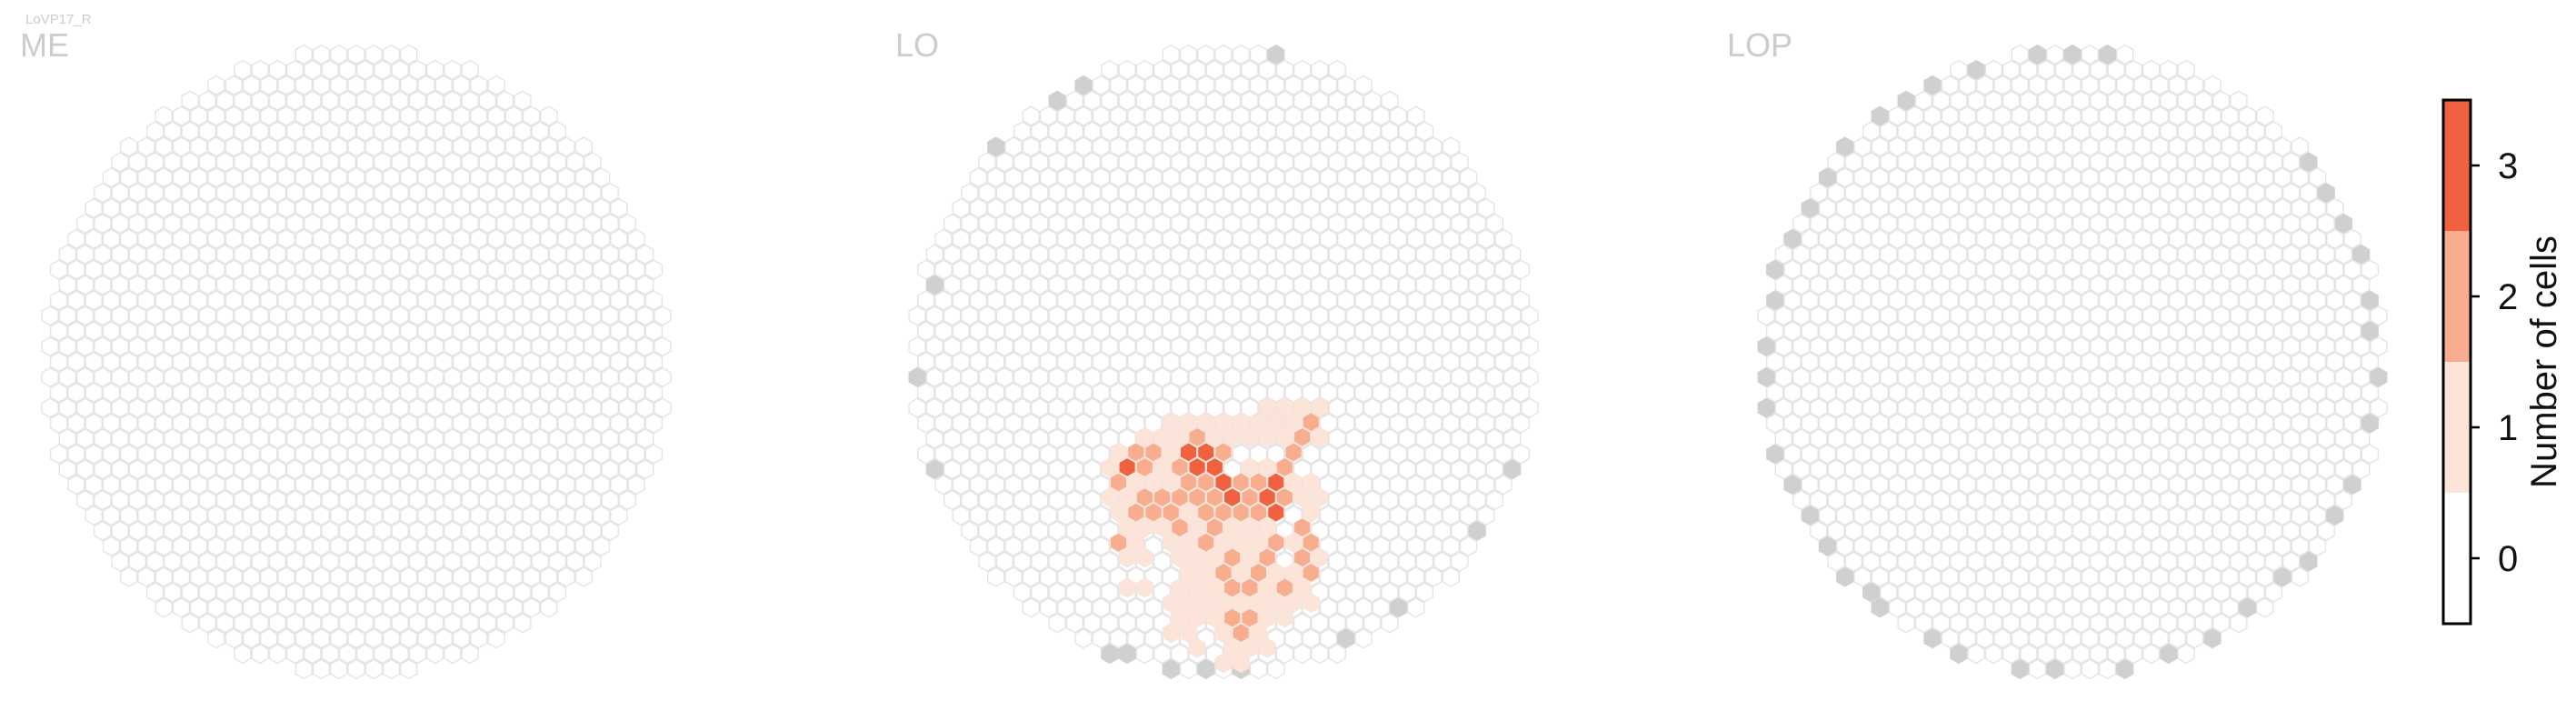 The image size is (2576, 721). Describe the element at coordinates (2508, 428) in the screenshot. I see `colorbar-tick-label: 1` at that location.